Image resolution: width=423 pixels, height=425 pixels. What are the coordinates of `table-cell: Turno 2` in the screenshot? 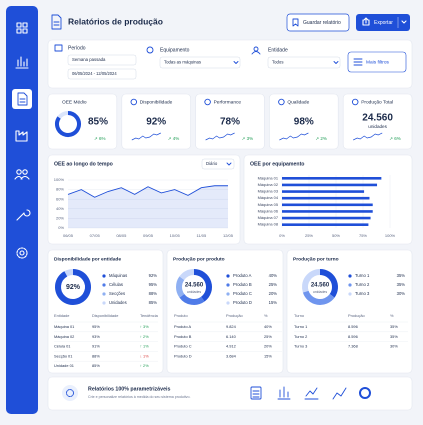 It's located at (300, 336).